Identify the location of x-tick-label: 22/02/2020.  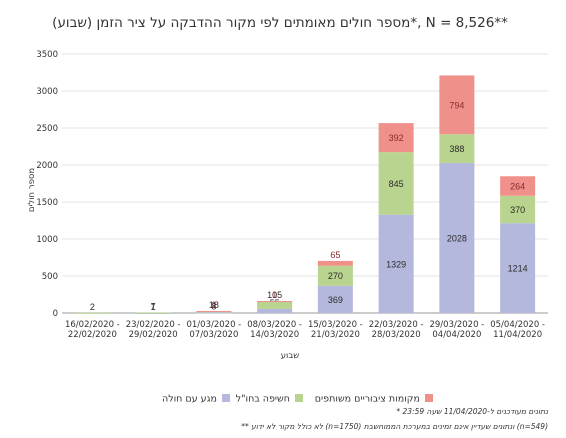
(92, 335).